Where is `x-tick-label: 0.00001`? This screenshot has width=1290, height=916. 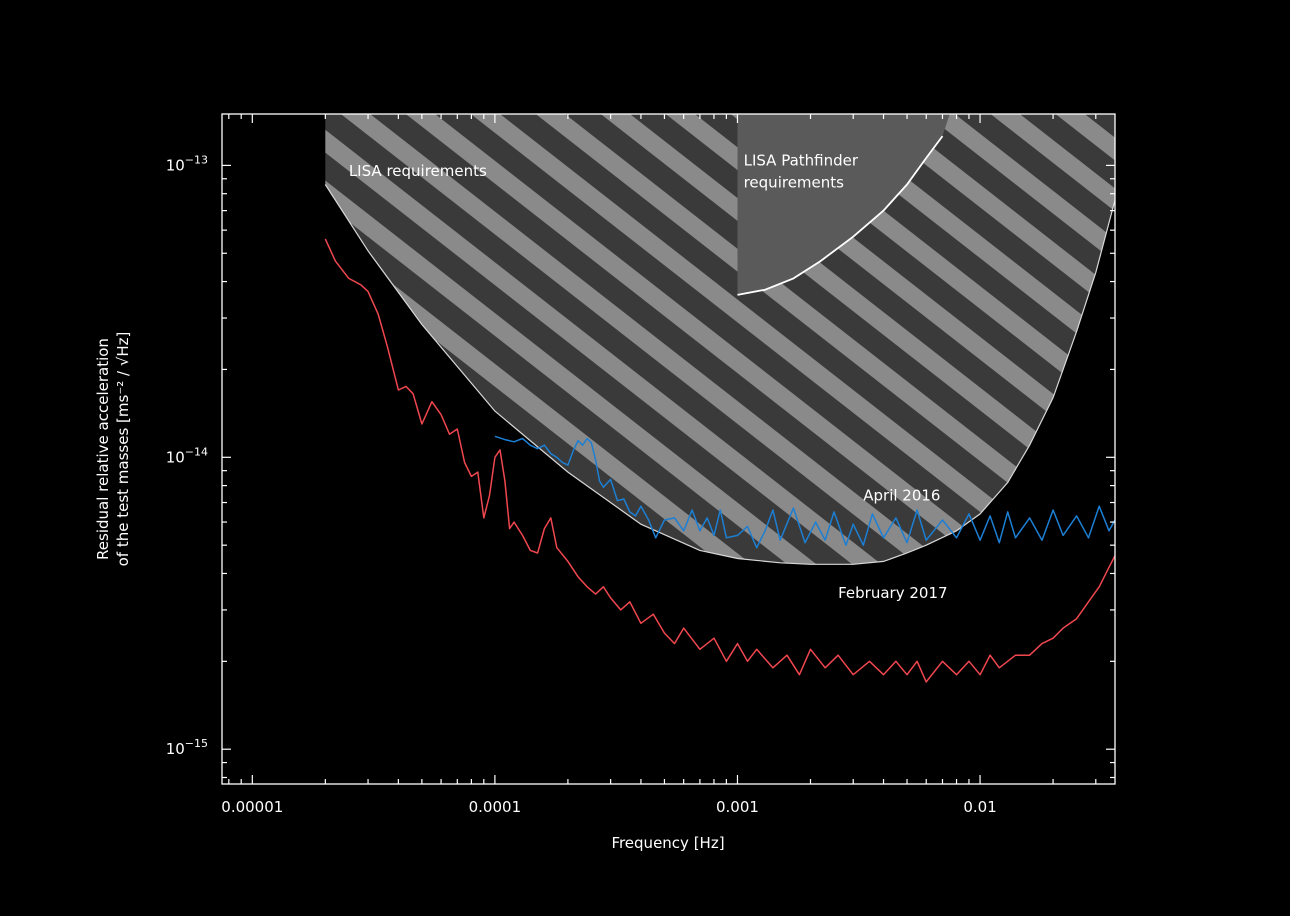
x-tick-label: 0.00001 is located at coordinates (252, 807).